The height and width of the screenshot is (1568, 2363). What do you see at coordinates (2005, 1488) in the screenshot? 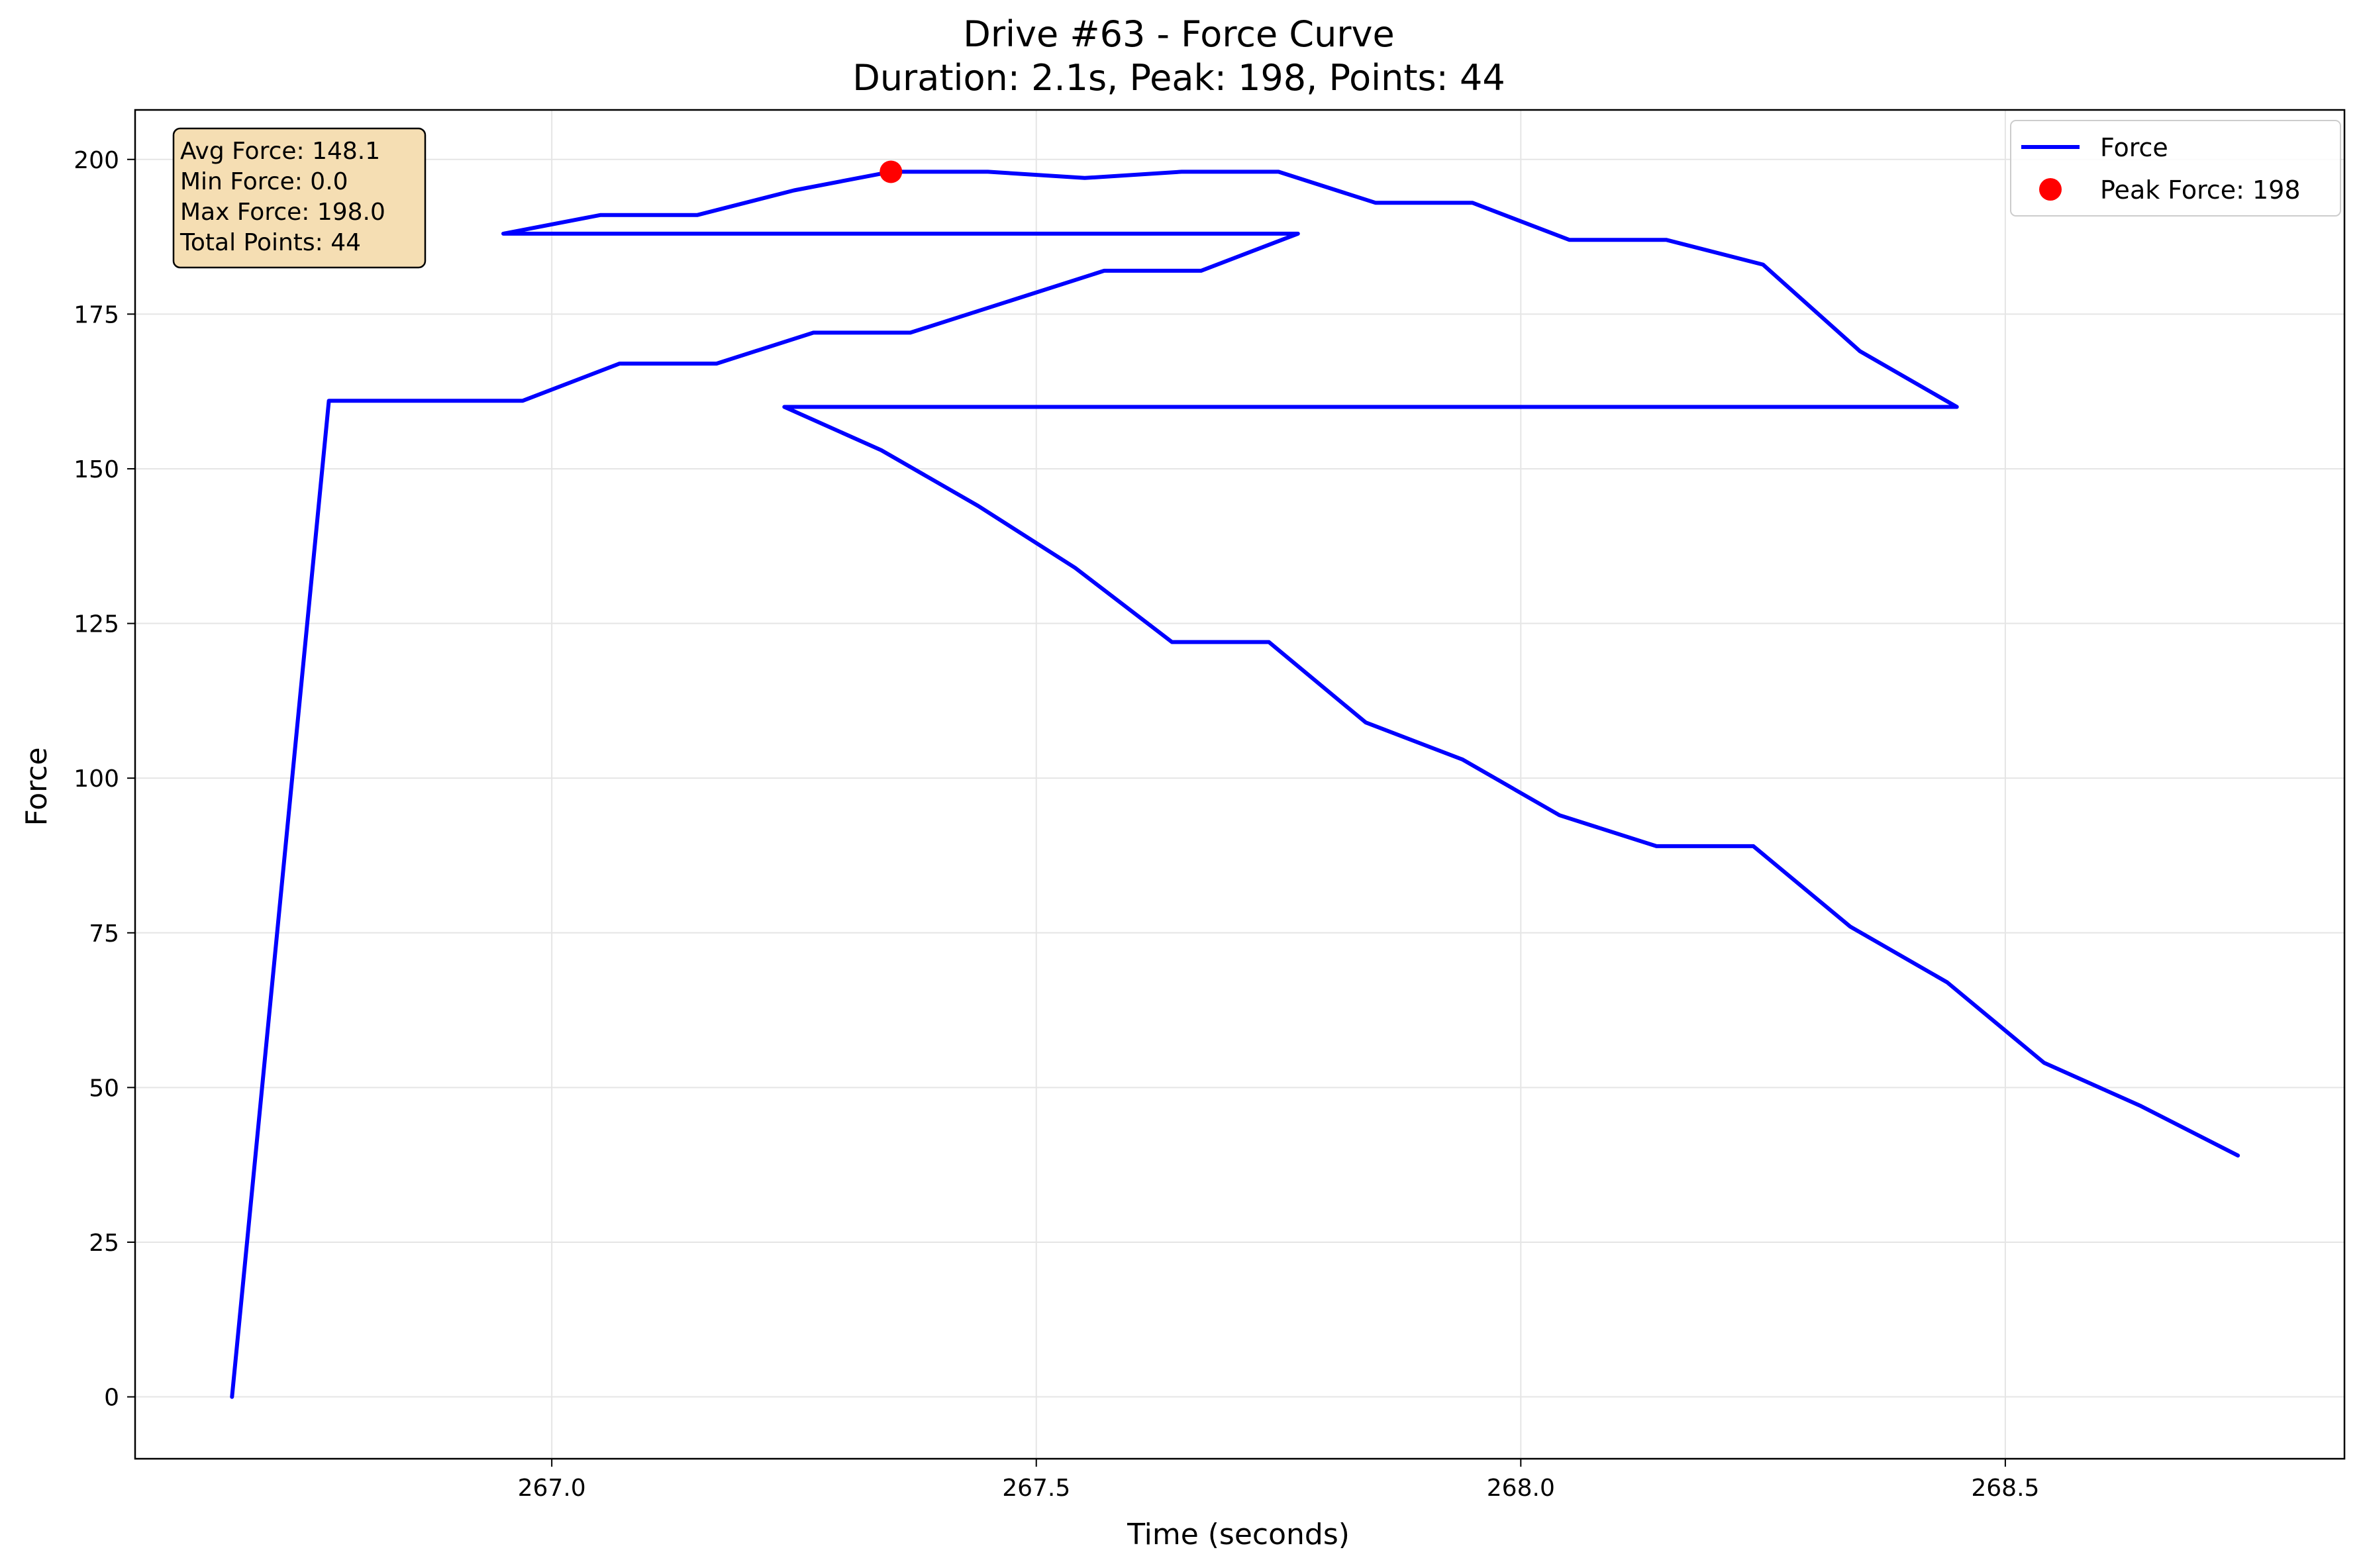
I see `x-tick-label: 268.5` at bounding box center [2005, 1488].